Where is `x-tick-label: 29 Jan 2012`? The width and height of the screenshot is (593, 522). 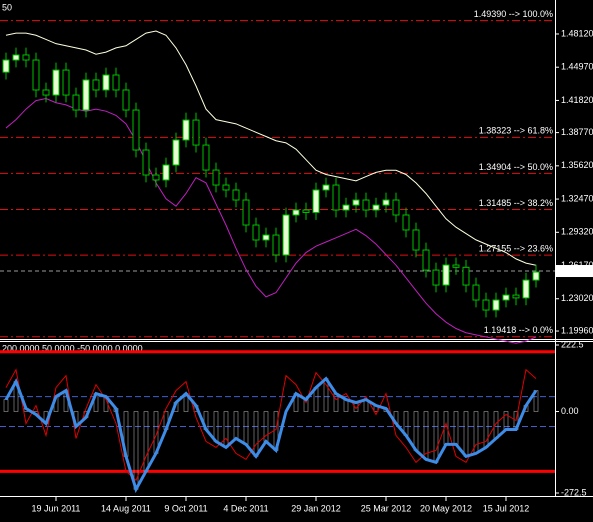
x-tick-label: 29 Jan 2012 is located at coordinates (316, 508).